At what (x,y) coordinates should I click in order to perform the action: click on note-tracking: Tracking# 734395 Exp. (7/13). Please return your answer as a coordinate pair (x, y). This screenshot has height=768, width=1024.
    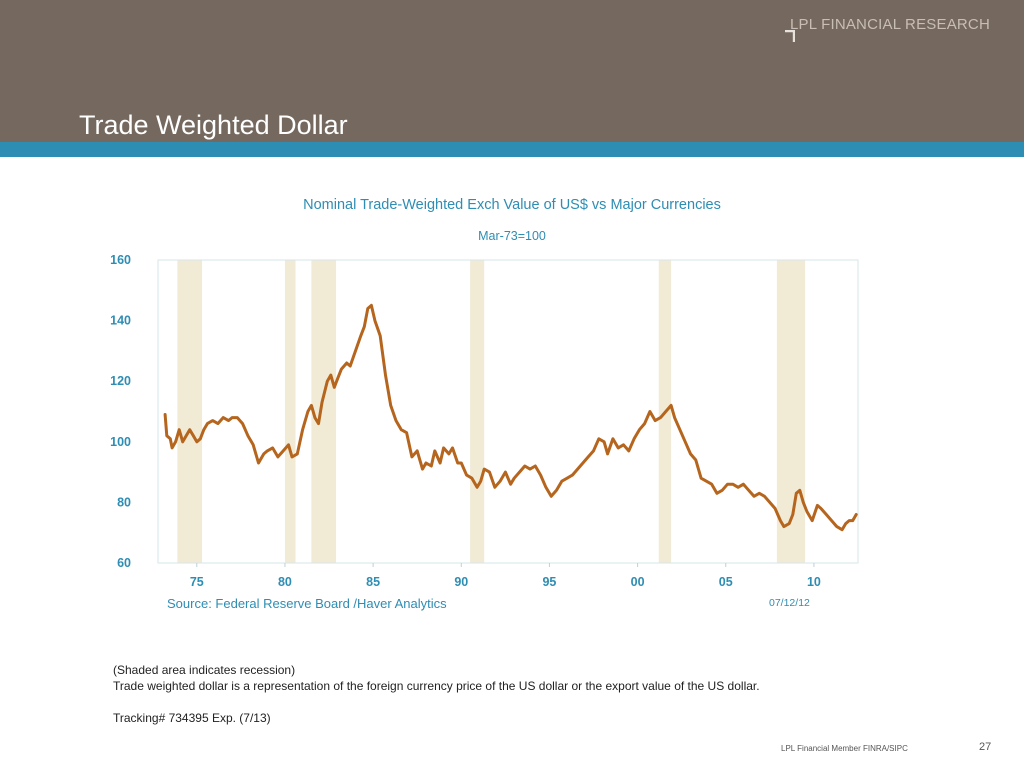
    Looking at the image, I should click on (192, 718).